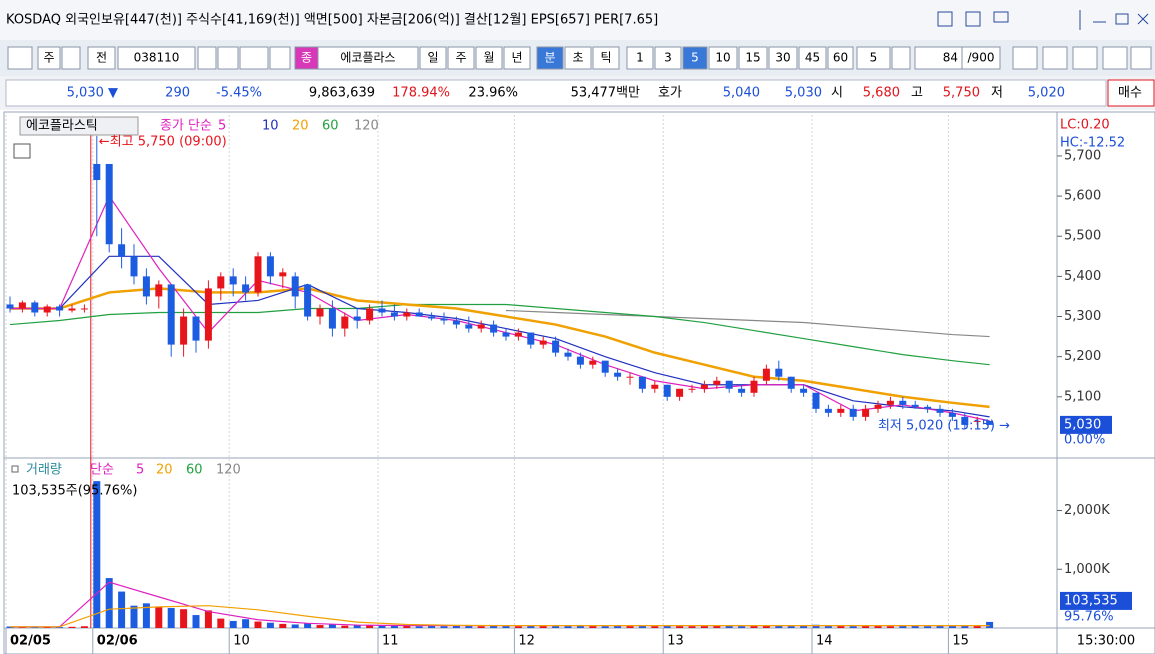 This screenshot has width=1155, height=654. I want to click on toolbar-label: 1, so click(640, 58).